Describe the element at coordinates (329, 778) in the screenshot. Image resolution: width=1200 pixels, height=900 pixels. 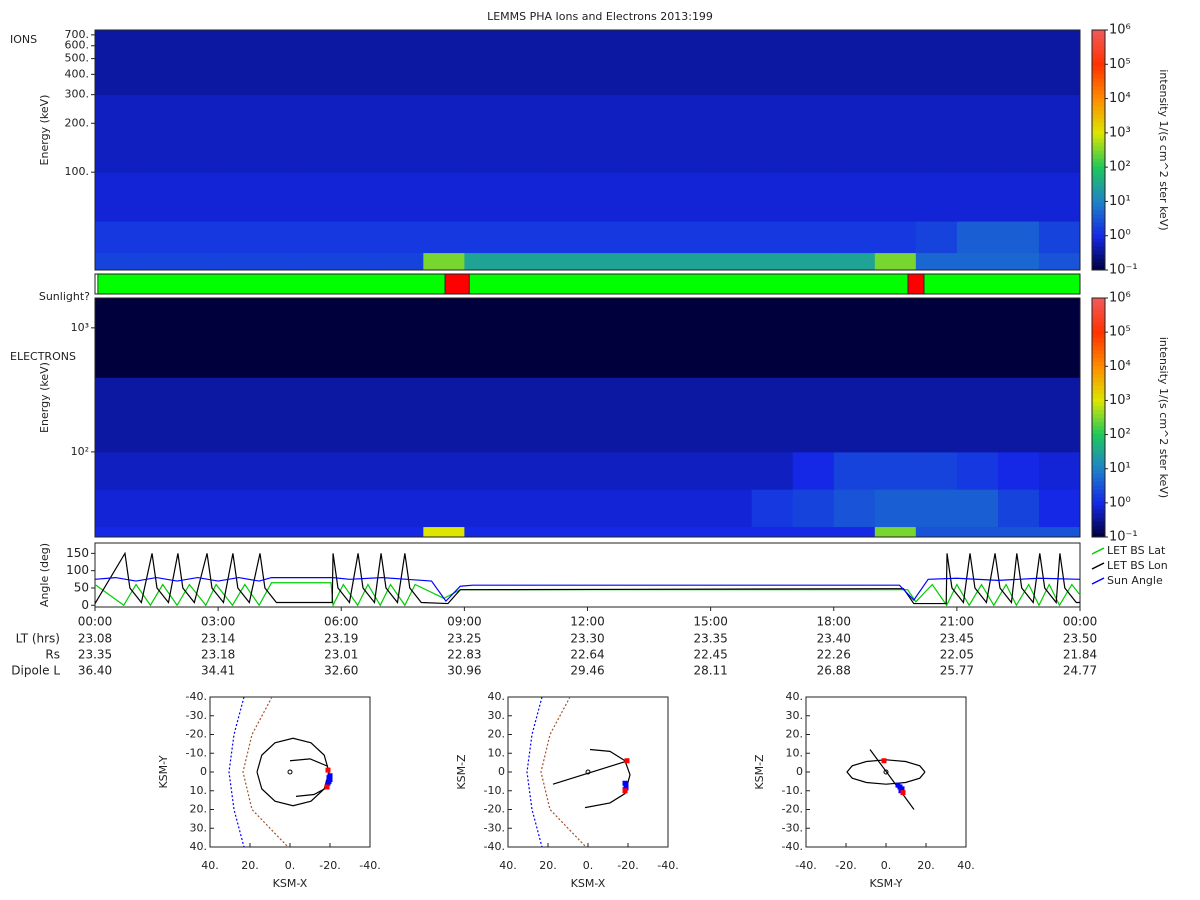
I see `orbit-marker` at that location.